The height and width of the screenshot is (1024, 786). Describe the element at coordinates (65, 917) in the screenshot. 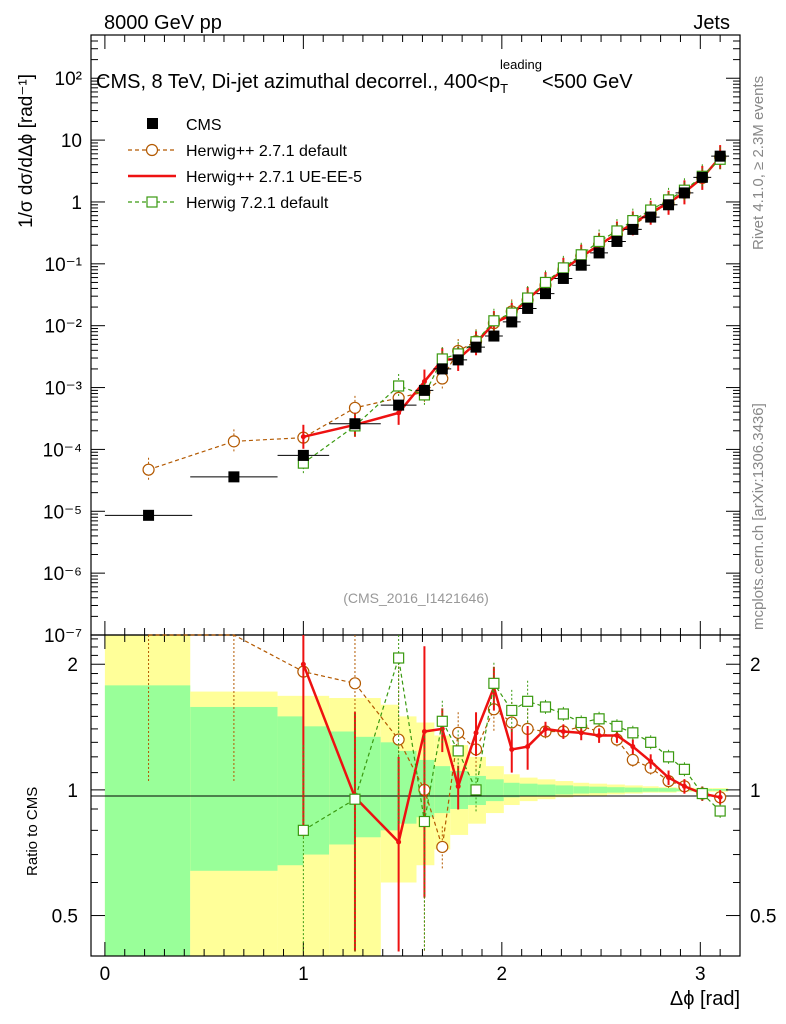

I see `ratio-tick-label-left: 0.5` at that location.